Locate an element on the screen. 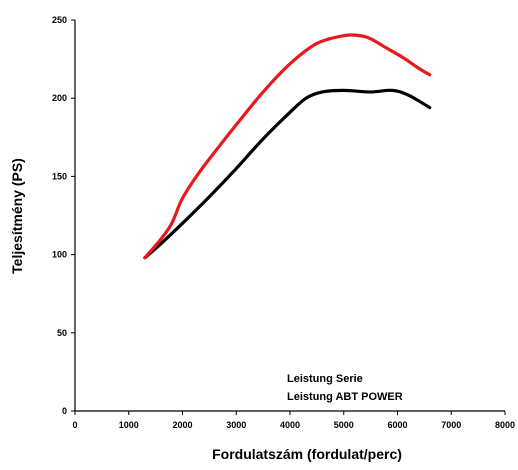 Image resolution: width=518 pixels, height=470 pixels. x-tick-label: 0 is located at coordinates (74, 425).